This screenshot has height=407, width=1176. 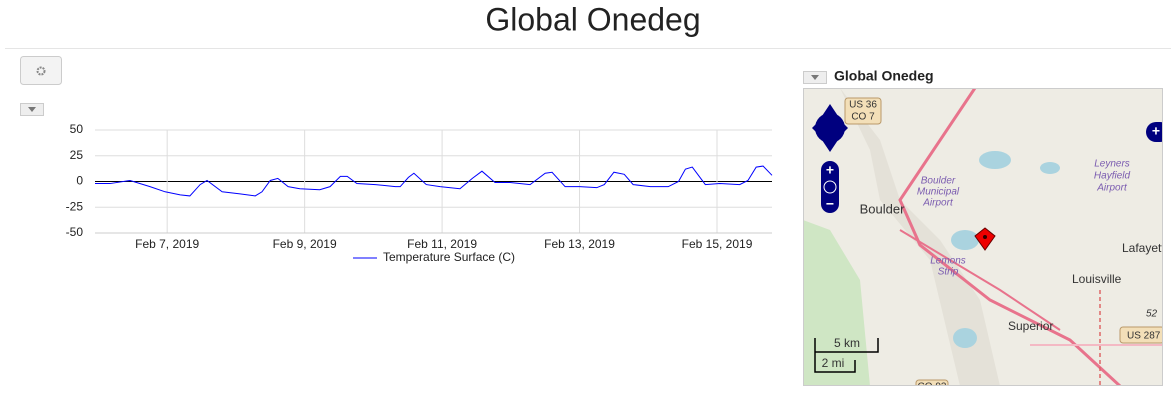 What do you see at coordinates (79, 181) in the screenshot?
I see `y-tick-label: 0` at bounding box center [79, 181].